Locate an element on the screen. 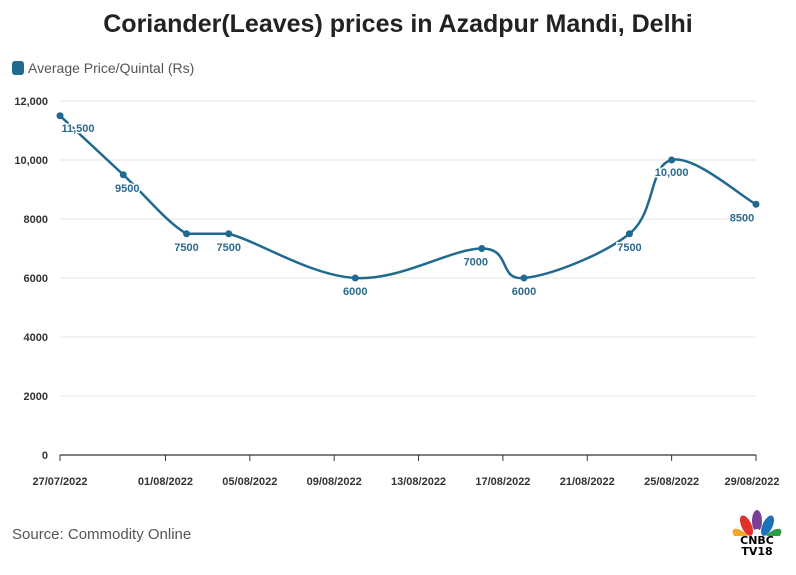 Image resolution: width=796 pixels, height=575 pixels. legend: Average Price/Quintal (Rs) is located at coordinates (103, 68).